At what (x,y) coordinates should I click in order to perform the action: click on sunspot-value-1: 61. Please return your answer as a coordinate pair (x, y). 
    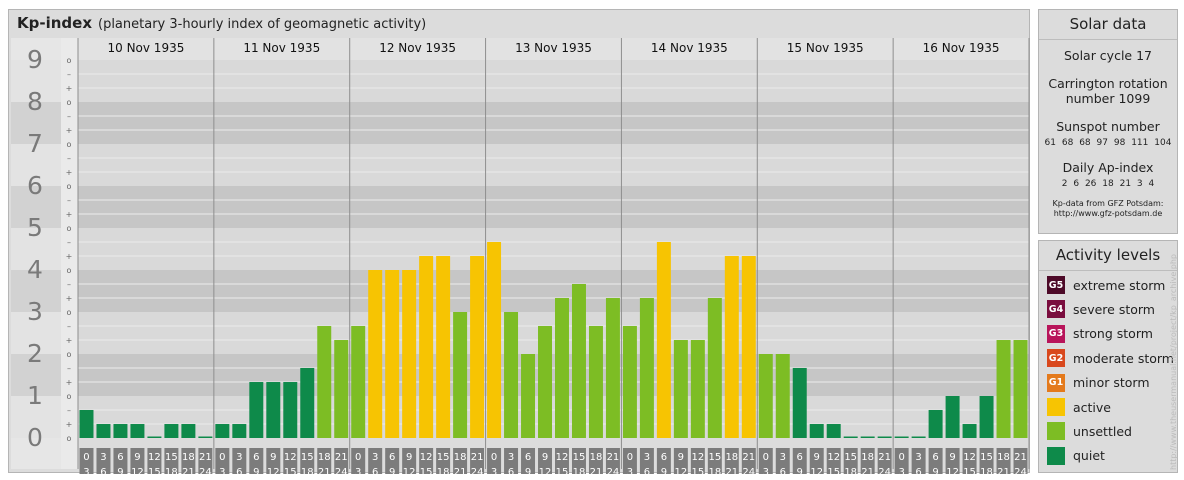
    Looking at the image, I should click on (1050, 143).